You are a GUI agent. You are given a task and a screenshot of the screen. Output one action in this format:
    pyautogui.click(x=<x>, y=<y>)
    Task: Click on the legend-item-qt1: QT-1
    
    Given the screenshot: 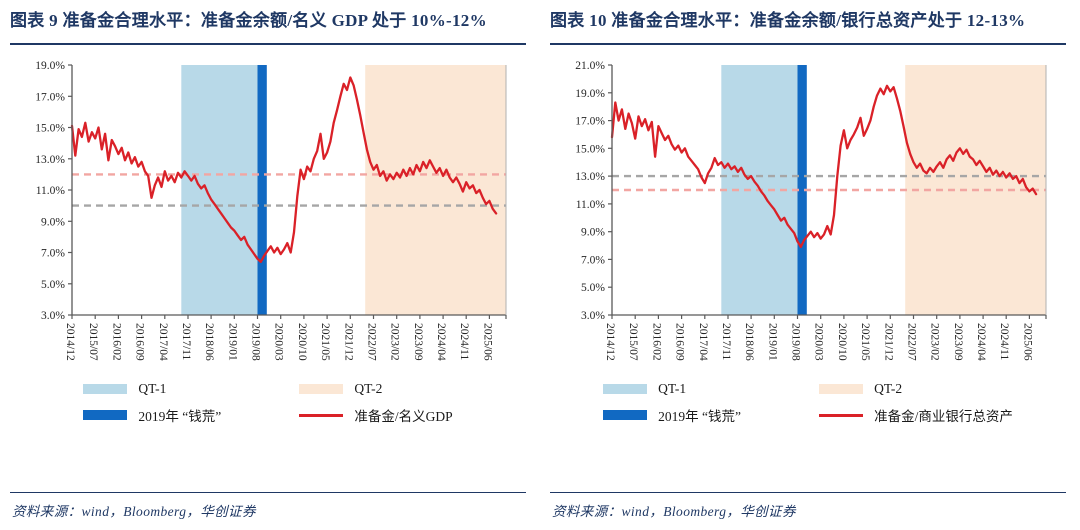 What is the action you would take?
    pyautogui.click(x=698, y=389)
    